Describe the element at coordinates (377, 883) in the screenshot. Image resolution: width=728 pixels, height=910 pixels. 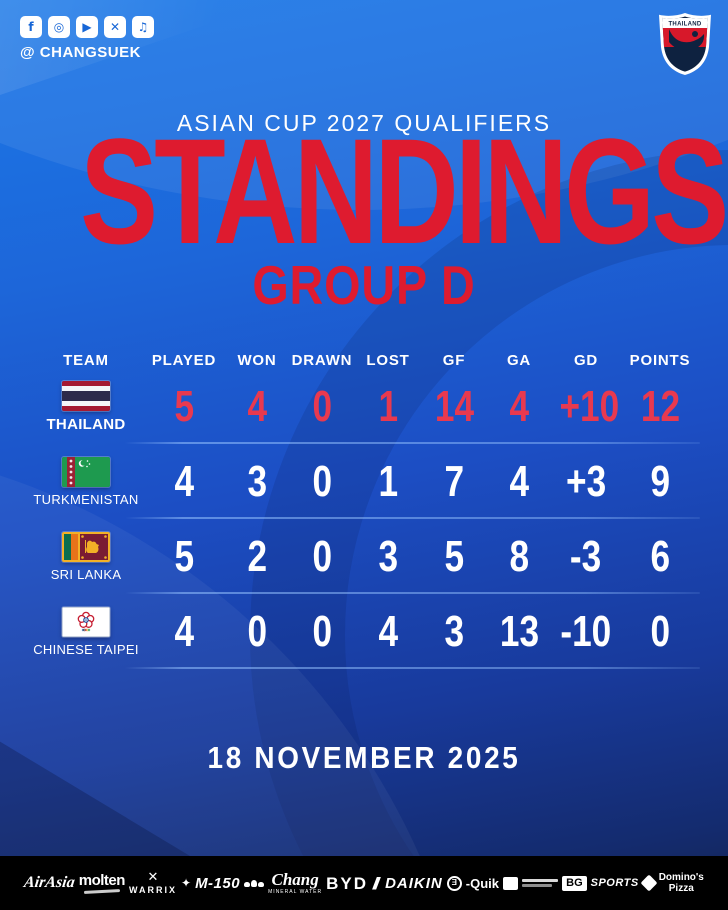
I see `daikin-slash-icon` at that location.